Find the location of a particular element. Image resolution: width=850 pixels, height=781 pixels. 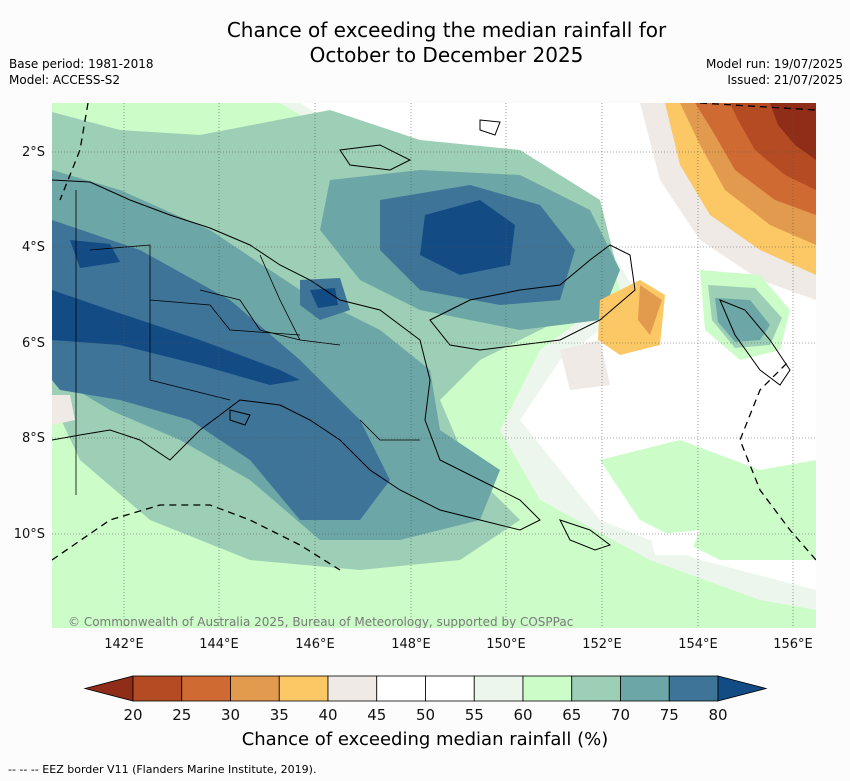

lat-label: 6°S is located at coordinates (33, 343).